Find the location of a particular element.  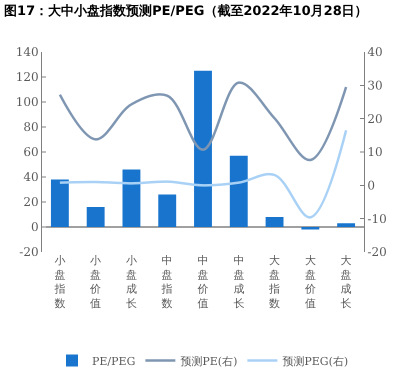

legend-label: 预测PEG(右) is located at coordinates (315, 361).